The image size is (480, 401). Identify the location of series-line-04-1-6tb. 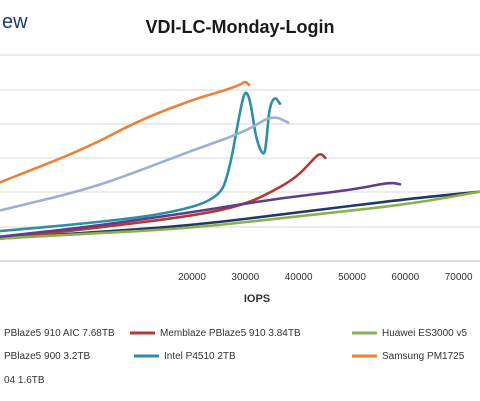
(145, 164).